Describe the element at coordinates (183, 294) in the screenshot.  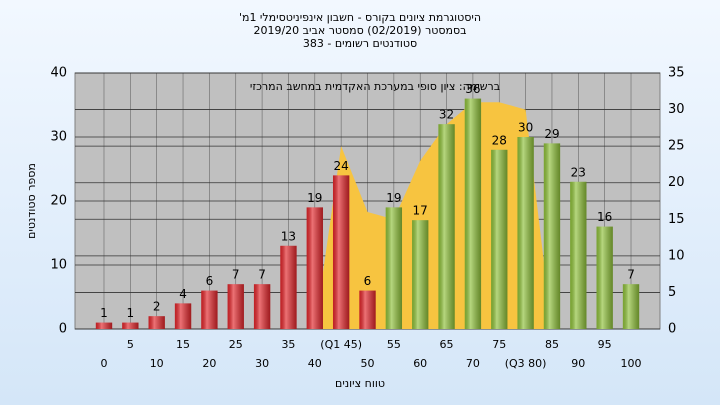
I see `data-label: 4` at that location.